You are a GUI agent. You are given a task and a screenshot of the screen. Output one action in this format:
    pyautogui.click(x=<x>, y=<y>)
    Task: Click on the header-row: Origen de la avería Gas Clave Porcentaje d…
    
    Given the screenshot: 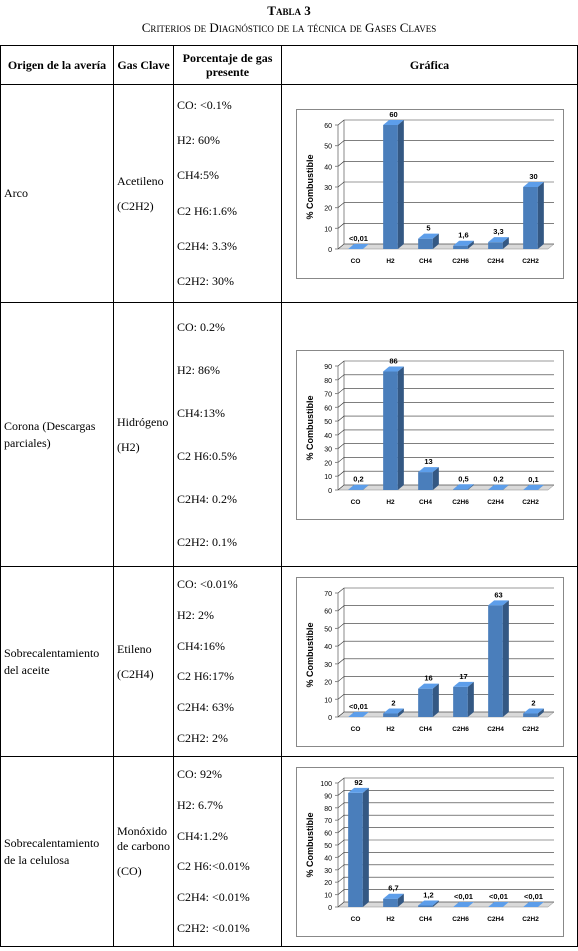 What is the action you would take?
    pyautogui.click(x=289, y=65)
    